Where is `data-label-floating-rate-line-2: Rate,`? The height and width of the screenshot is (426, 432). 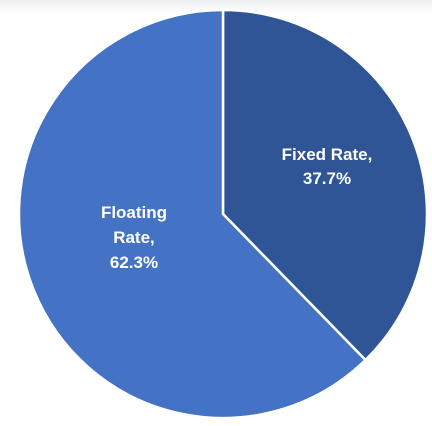 data-label-floating-rate-line-2: Rate, is located at coordinates (134, 237).